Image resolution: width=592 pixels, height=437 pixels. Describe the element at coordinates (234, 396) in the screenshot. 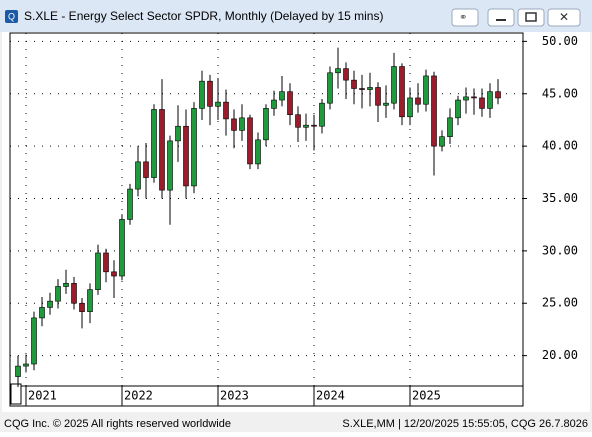

I see `x-tick-label: 2023` at that location.